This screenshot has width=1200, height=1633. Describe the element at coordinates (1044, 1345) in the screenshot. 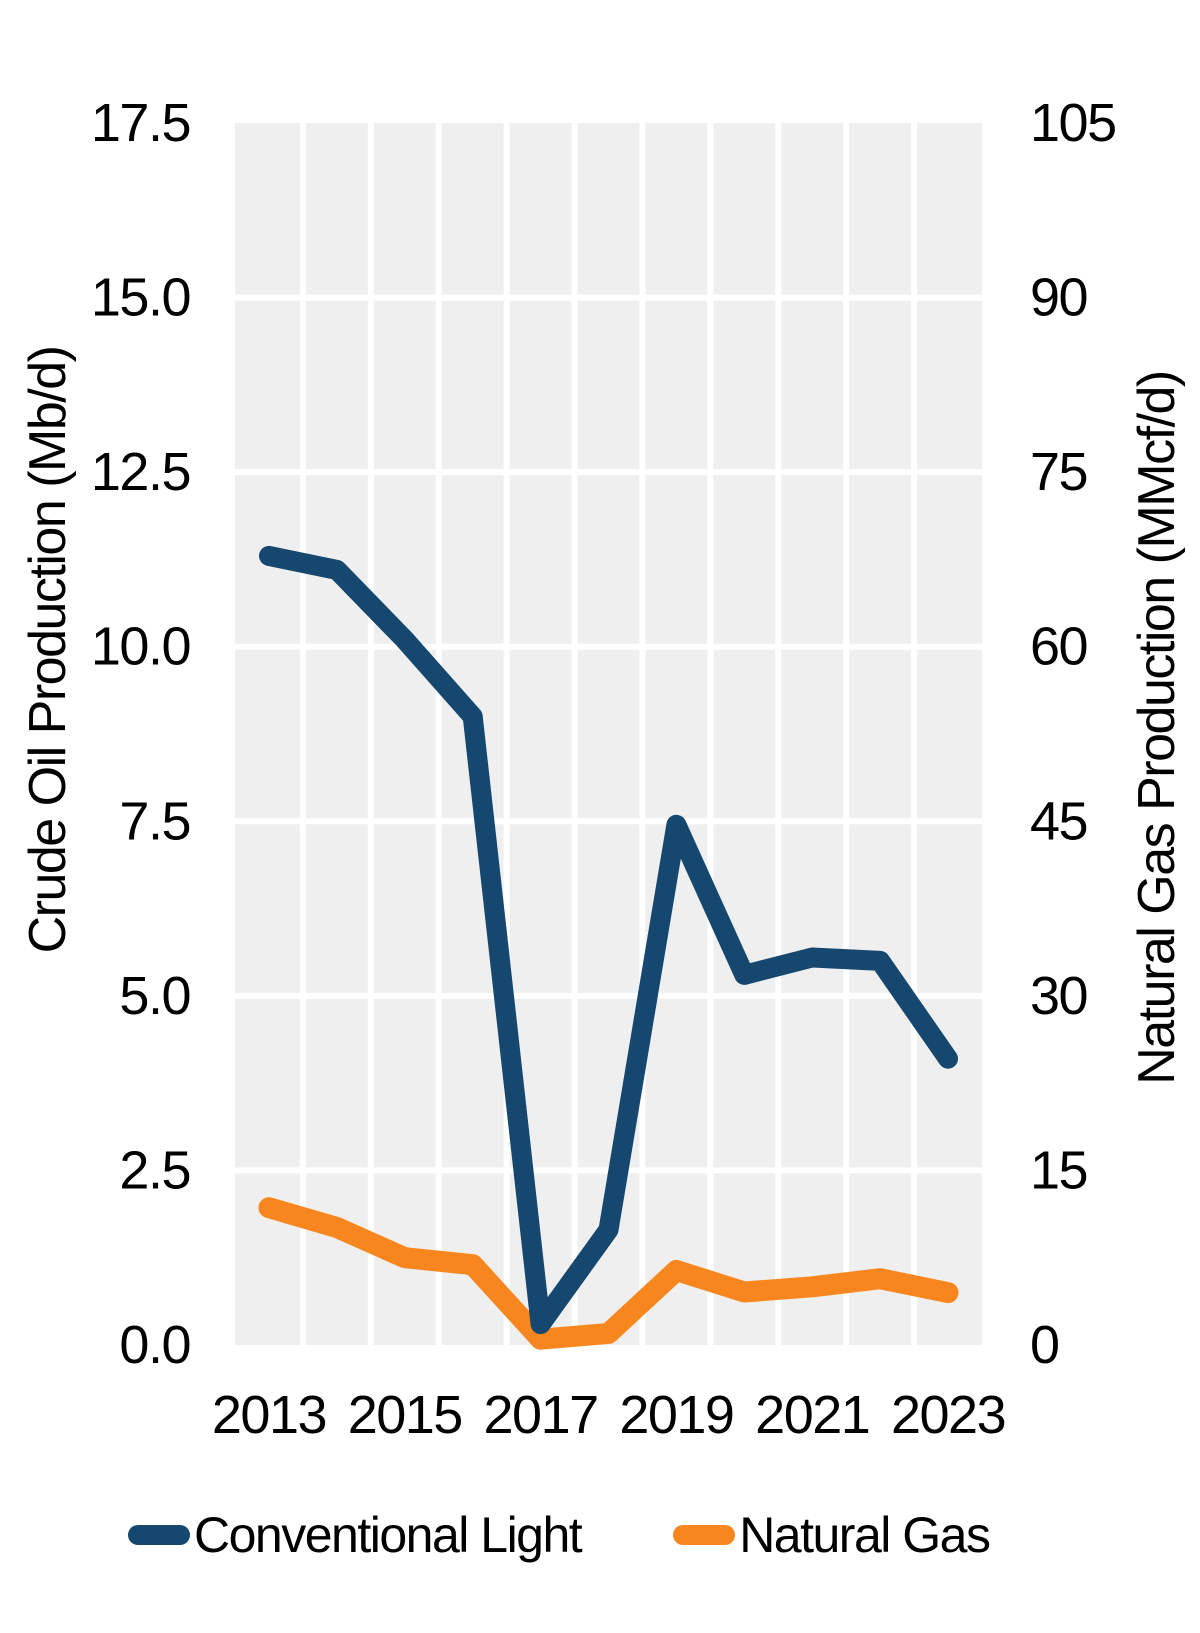

I see `y-axis-right-tick-label: 0` at that location.